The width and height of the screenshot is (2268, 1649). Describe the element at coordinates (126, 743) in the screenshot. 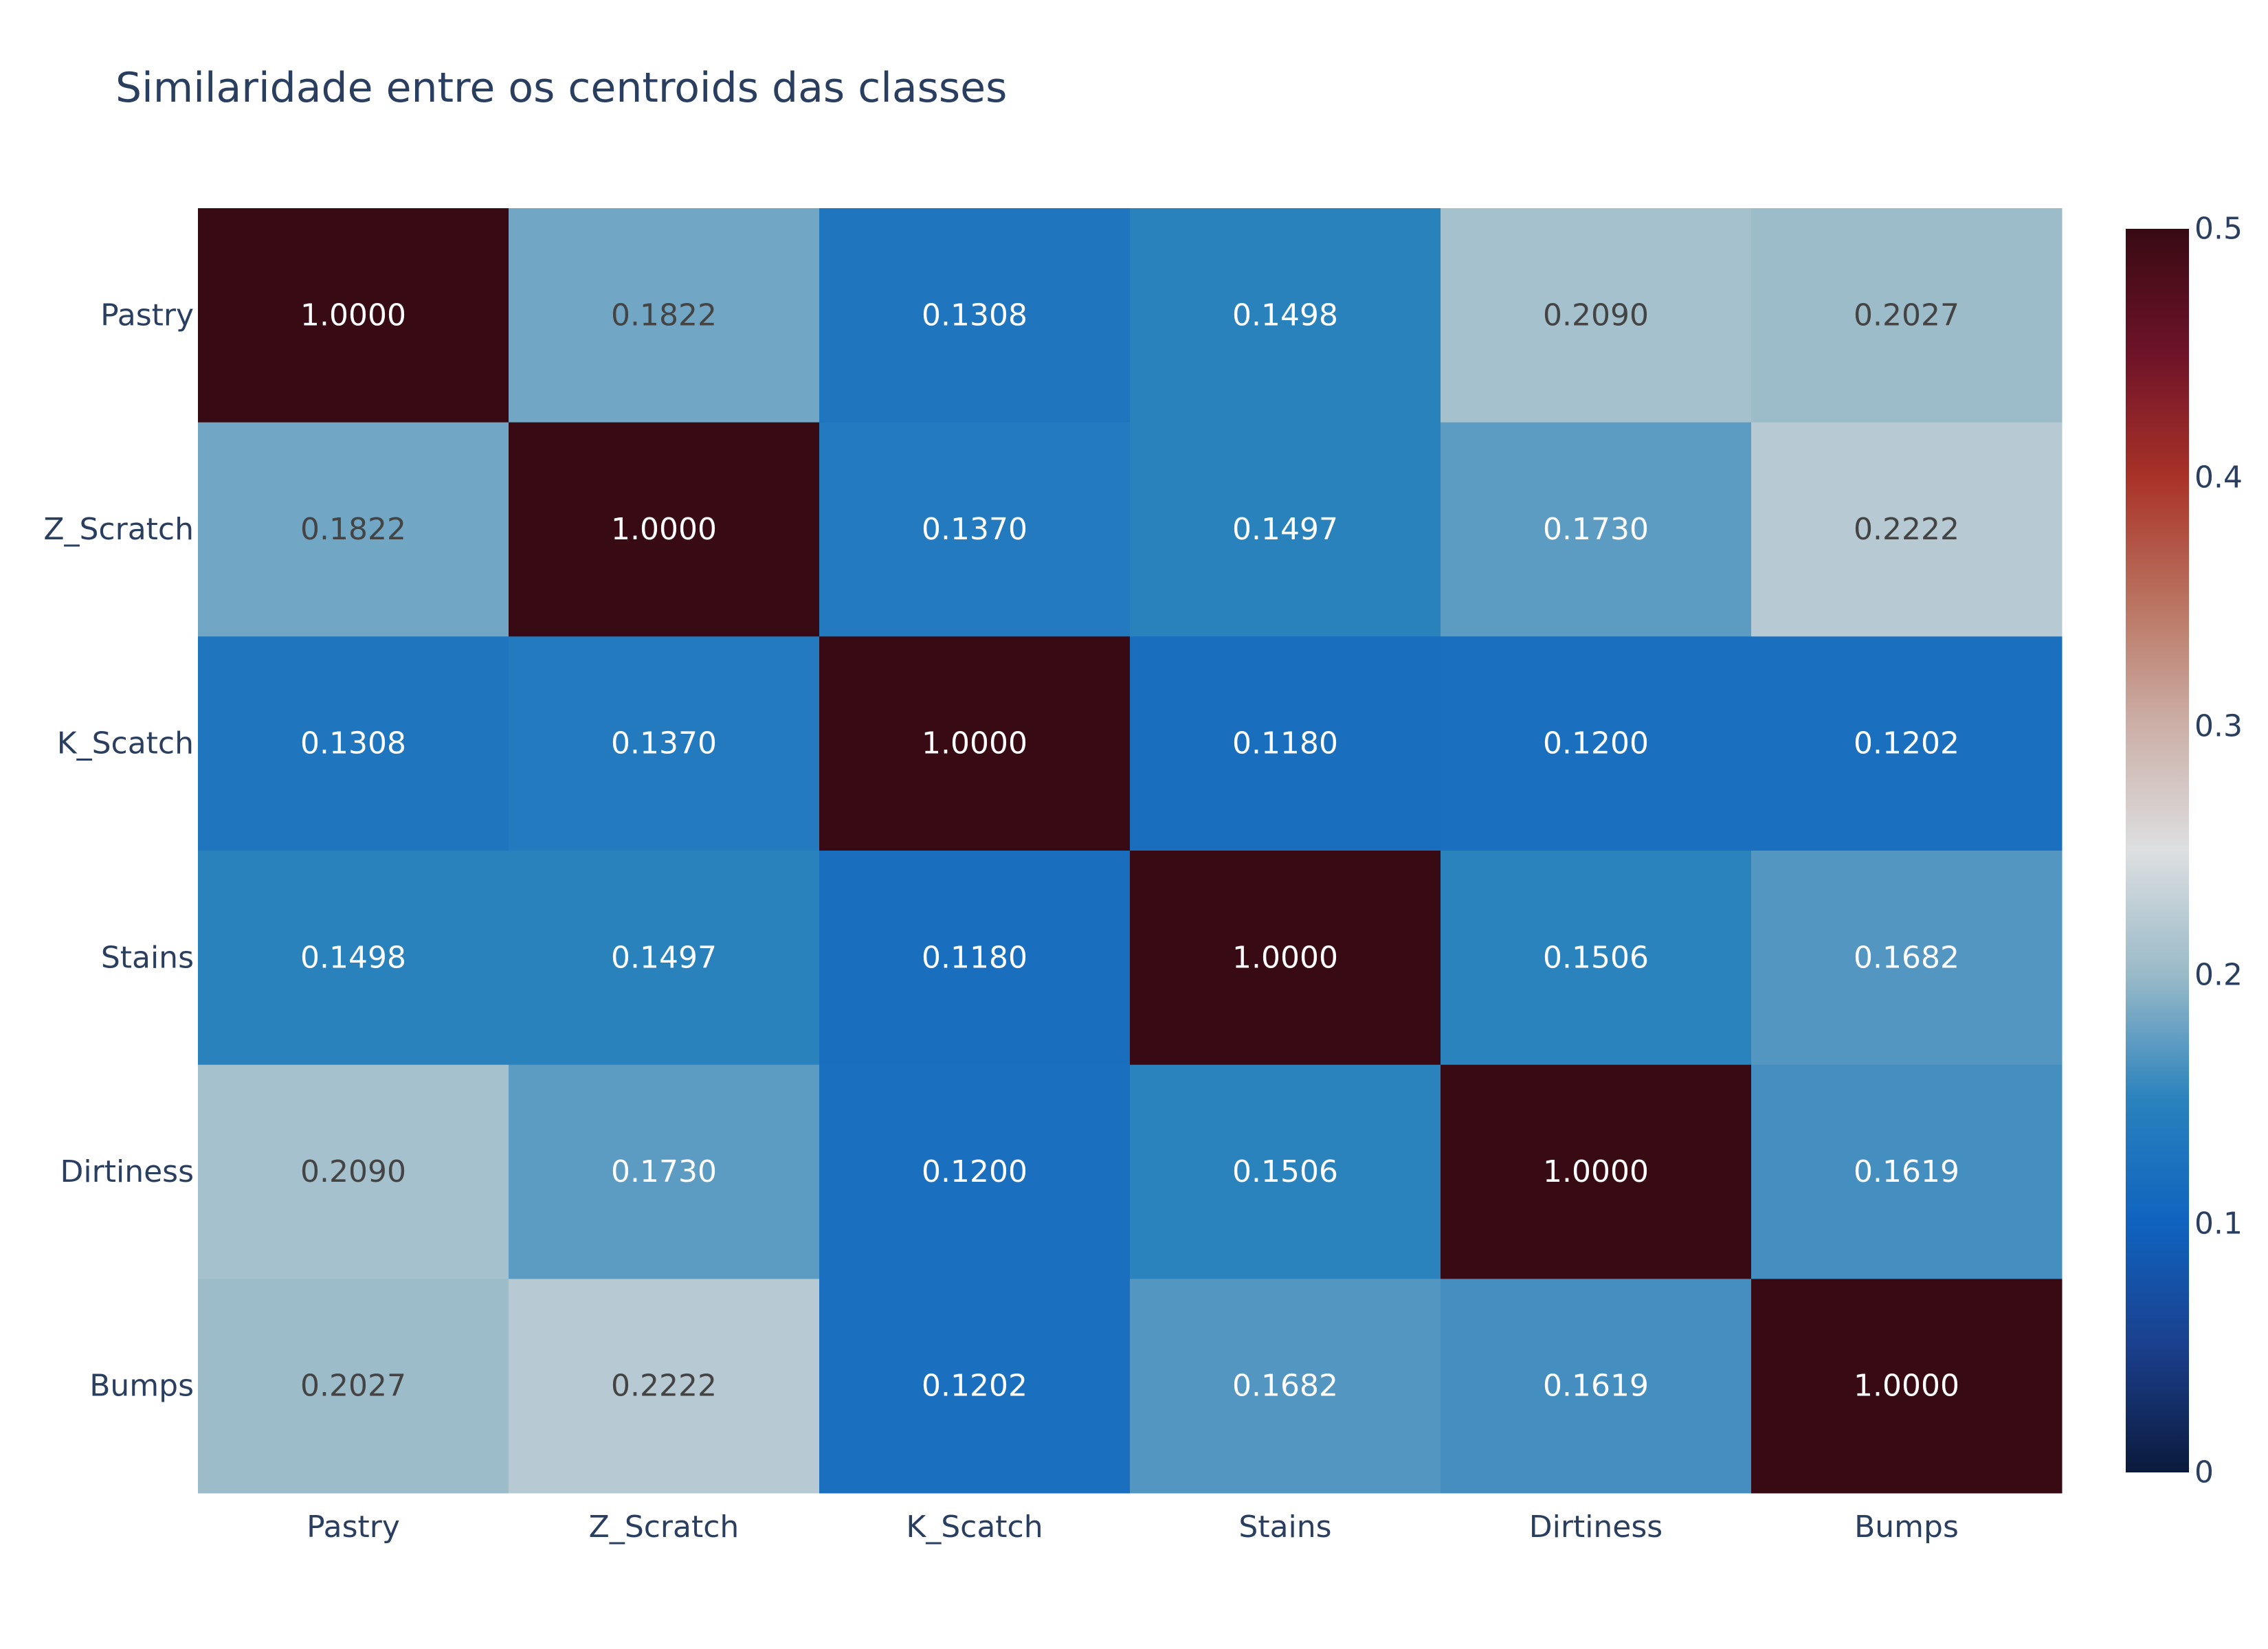

I see `y-tick-label: K_Scatch` at that location.